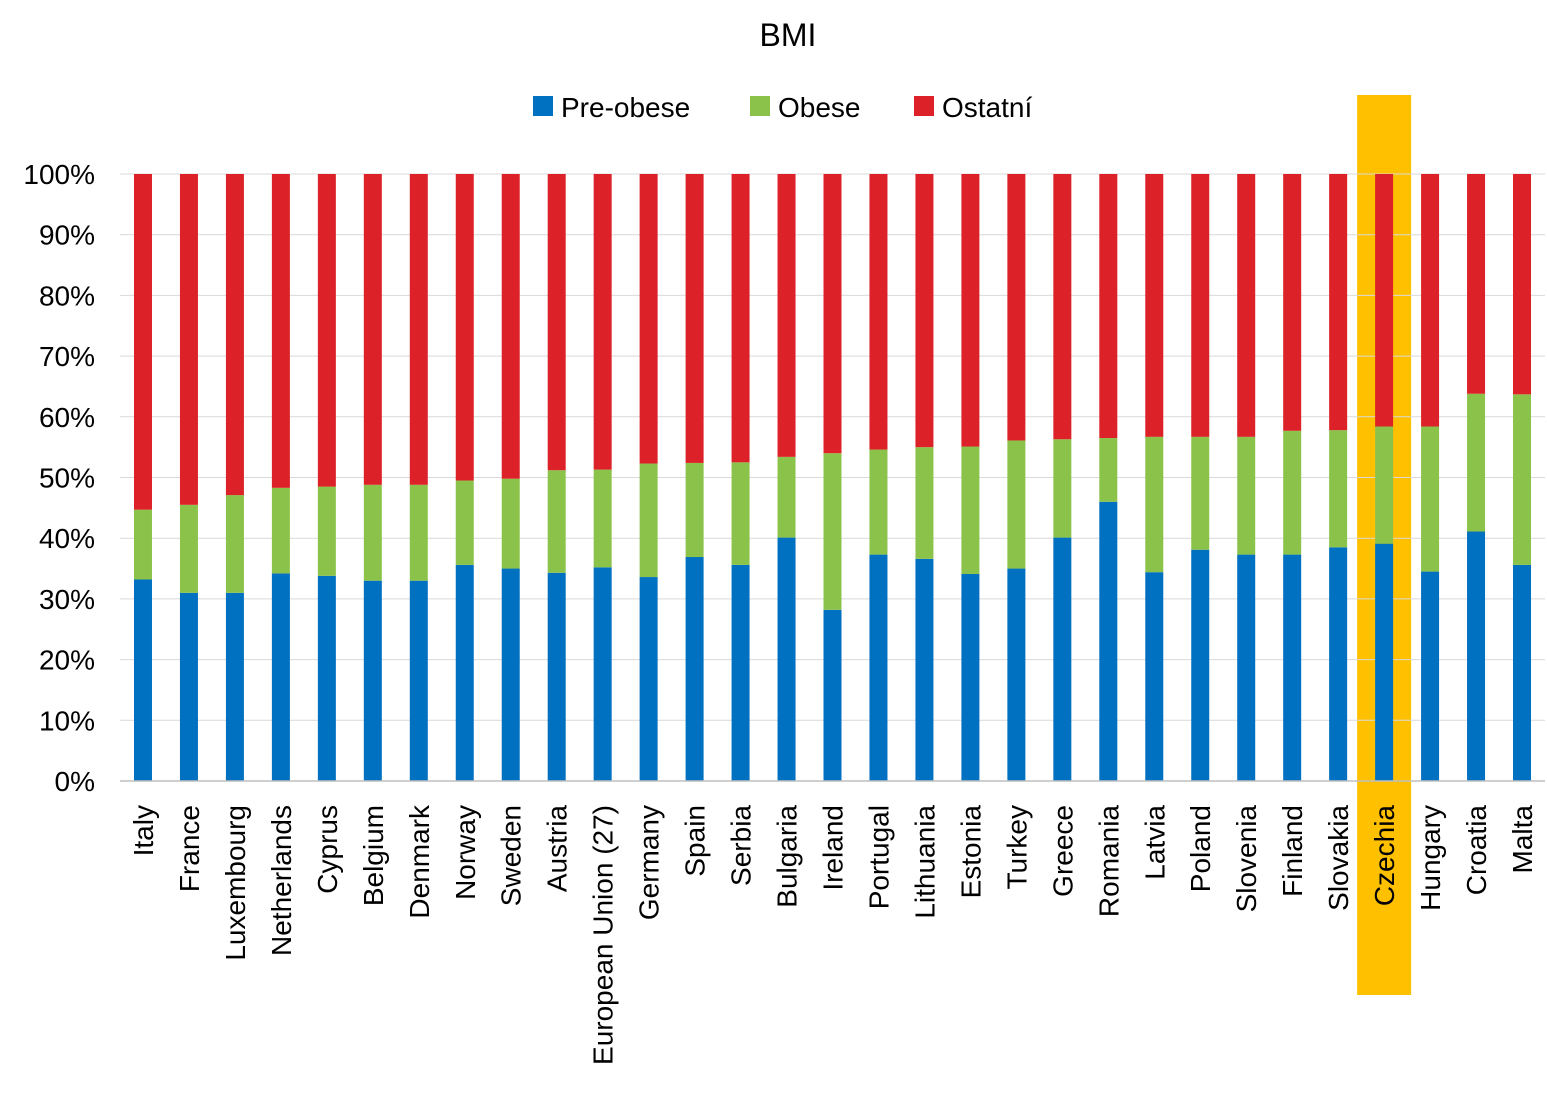 The image size is (1547, 1119). Describe the element at coordinates (970, 310) in the screenshot. I see `bar-ostatn-estonia` at that location.